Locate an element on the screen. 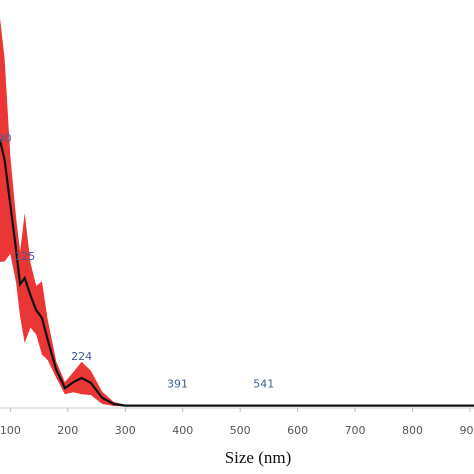  peak-label: 125 is located at coordinates (24, 256).